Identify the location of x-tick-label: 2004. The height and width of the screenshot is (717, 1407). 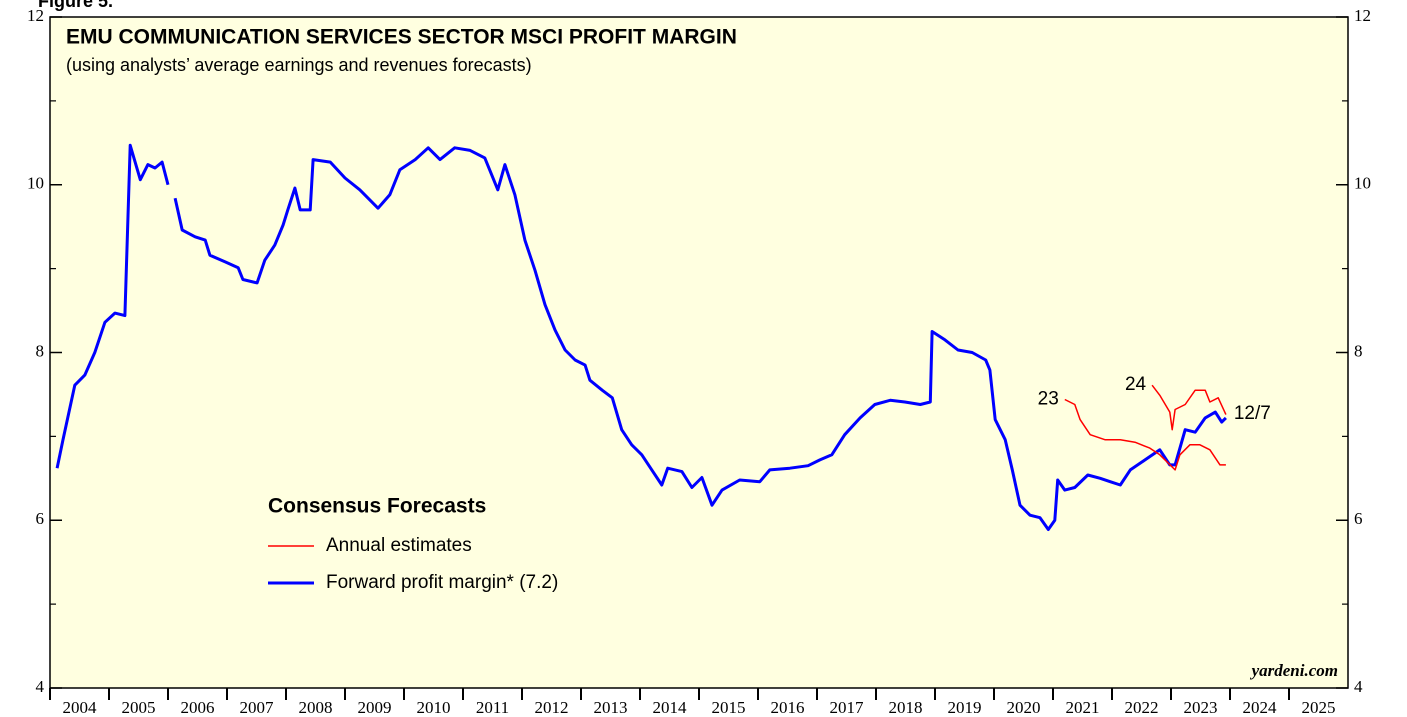
(80, 707).